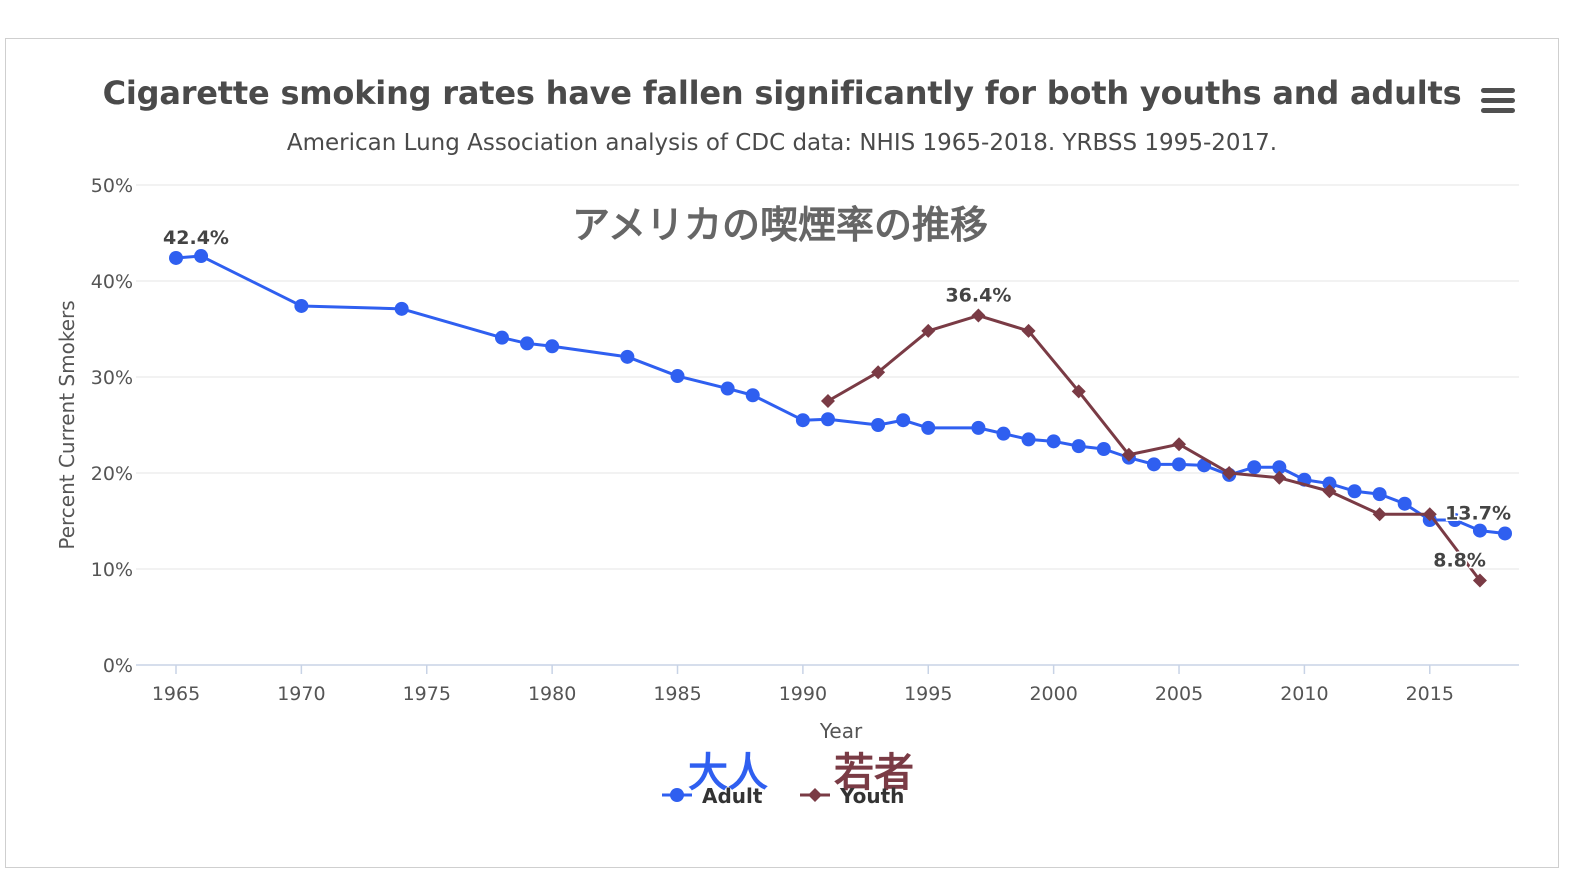  Describe the element at coordinates (552, 694) in the screenshot. I see `x-tick-label: 1980` at that location.